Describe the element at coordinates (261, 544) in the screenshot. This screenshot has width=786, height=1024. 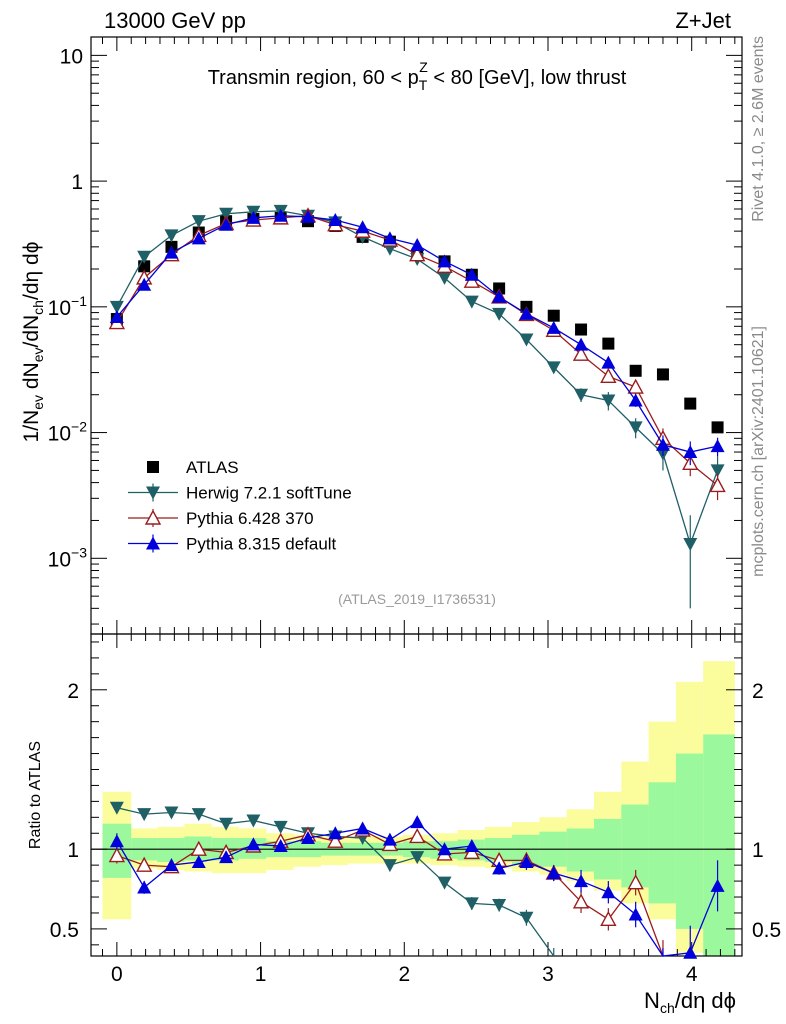
I see `legend-label-3: Pythia 8.315 default` at that location.